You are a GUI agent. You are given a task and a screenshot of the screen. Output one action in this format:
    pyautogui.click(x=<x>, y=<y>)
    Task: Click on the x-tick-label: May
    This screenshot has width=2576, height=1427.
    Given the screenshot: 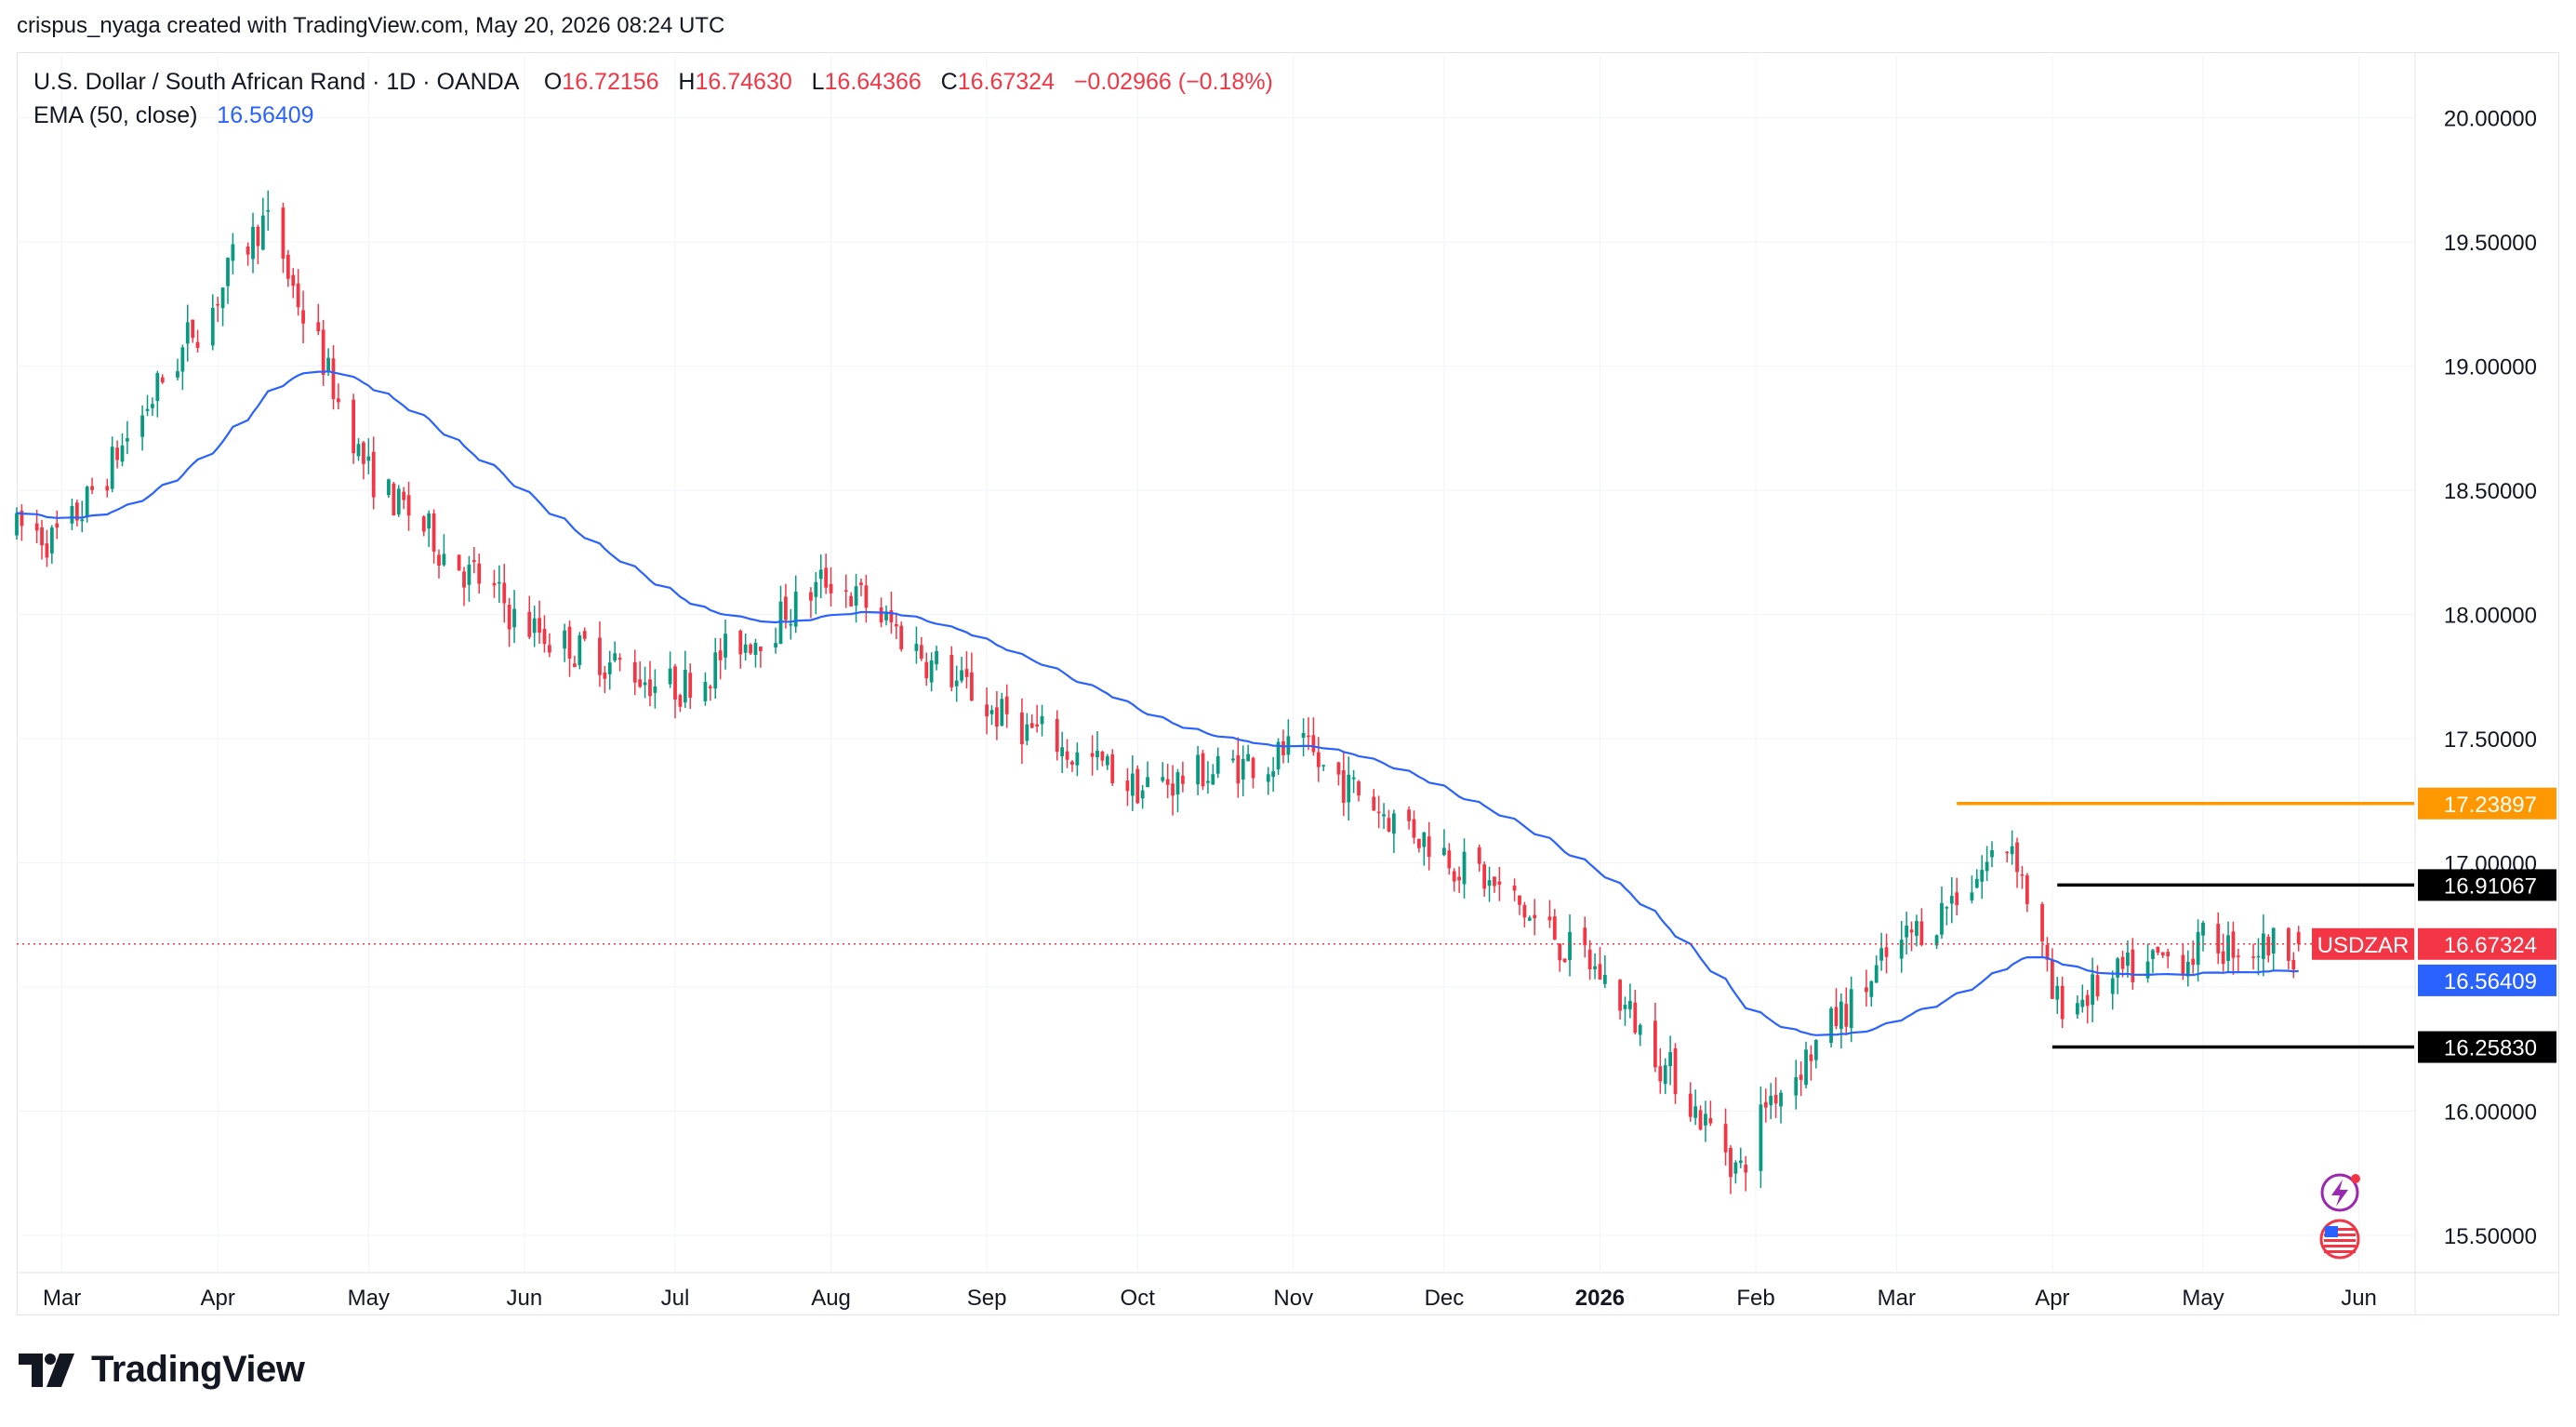 What is the action you would take?
    pyautogui.click(x=2203, y=1298)
    